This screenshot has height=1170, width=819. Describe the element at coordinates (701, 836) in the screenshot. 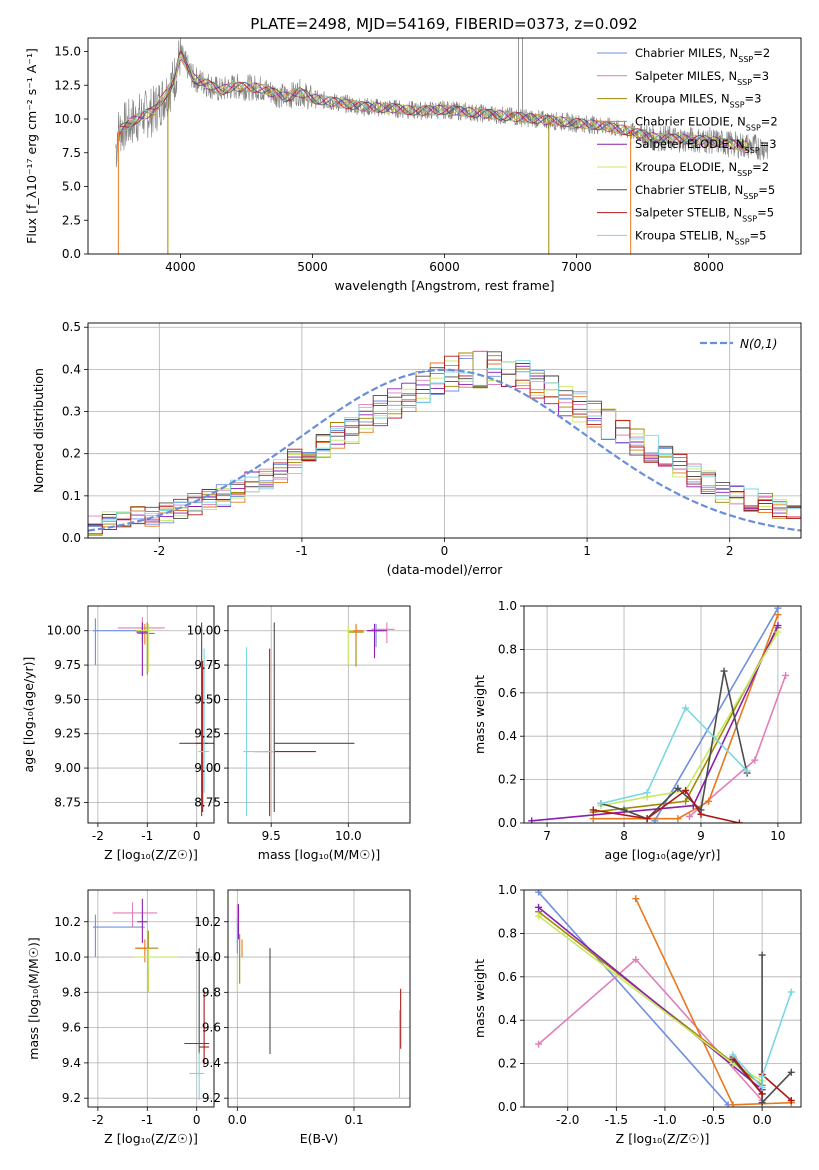

I see `x-tick-label: 9` at that location.